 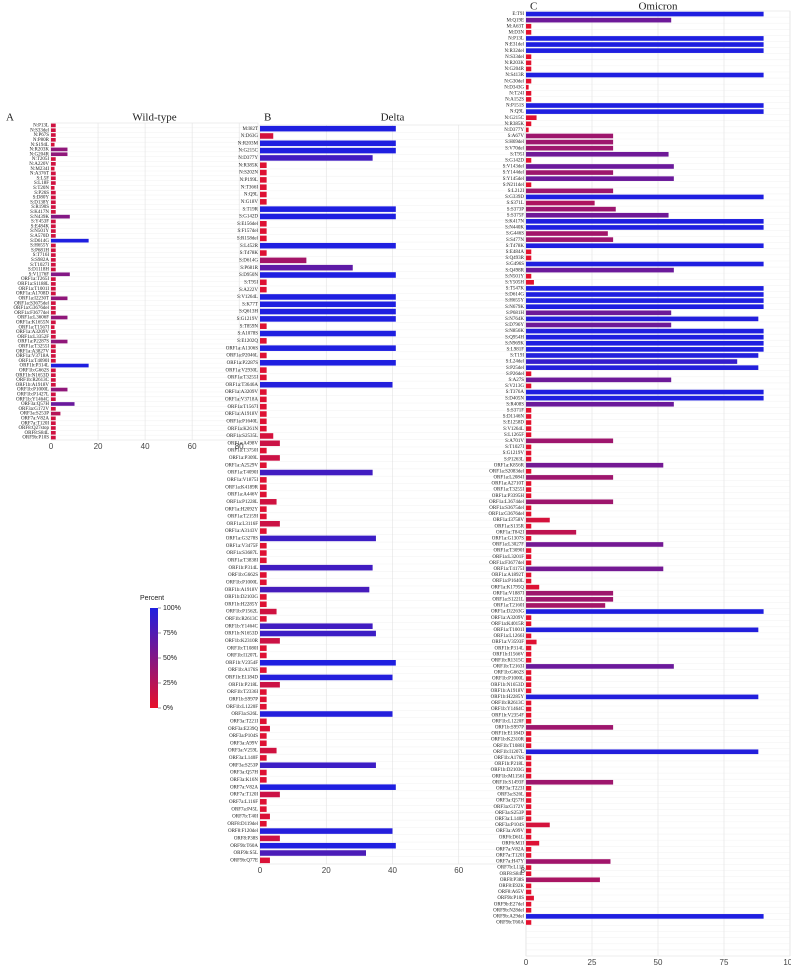 I want to click on category-label: ORF7a:H47Y, so click(x=510, y=862).